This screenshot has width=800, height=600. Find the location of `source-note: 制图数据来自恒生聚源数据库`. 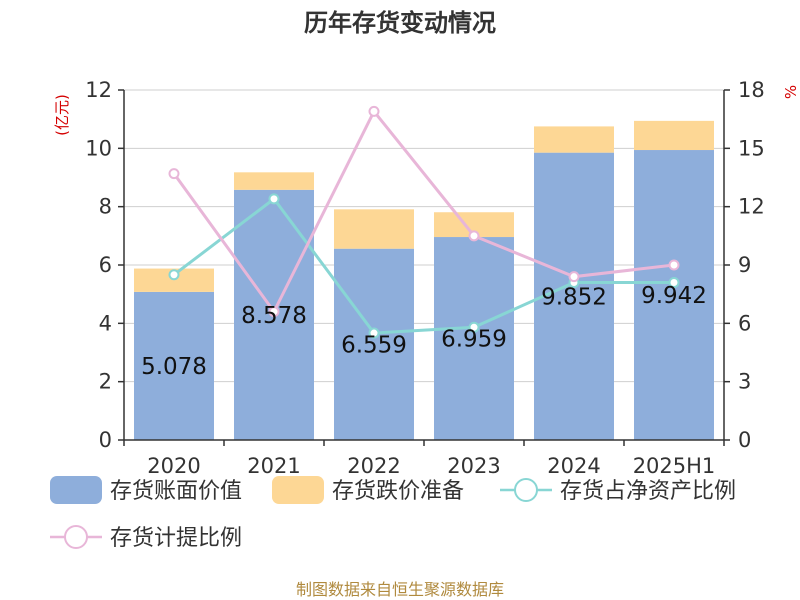

source-note: 制图数据来自恒生聚源数据库 is located at coordinates (400, 589).